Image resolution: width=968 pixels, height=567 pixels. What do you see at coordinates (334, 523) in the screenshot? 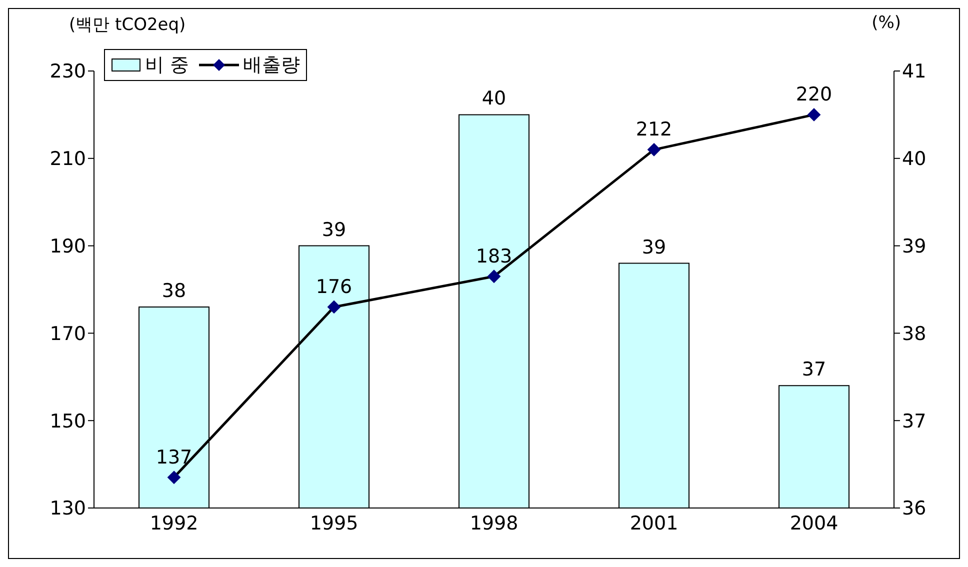
I see `x-tick-label: 1995` at bounding box center [334, 523].